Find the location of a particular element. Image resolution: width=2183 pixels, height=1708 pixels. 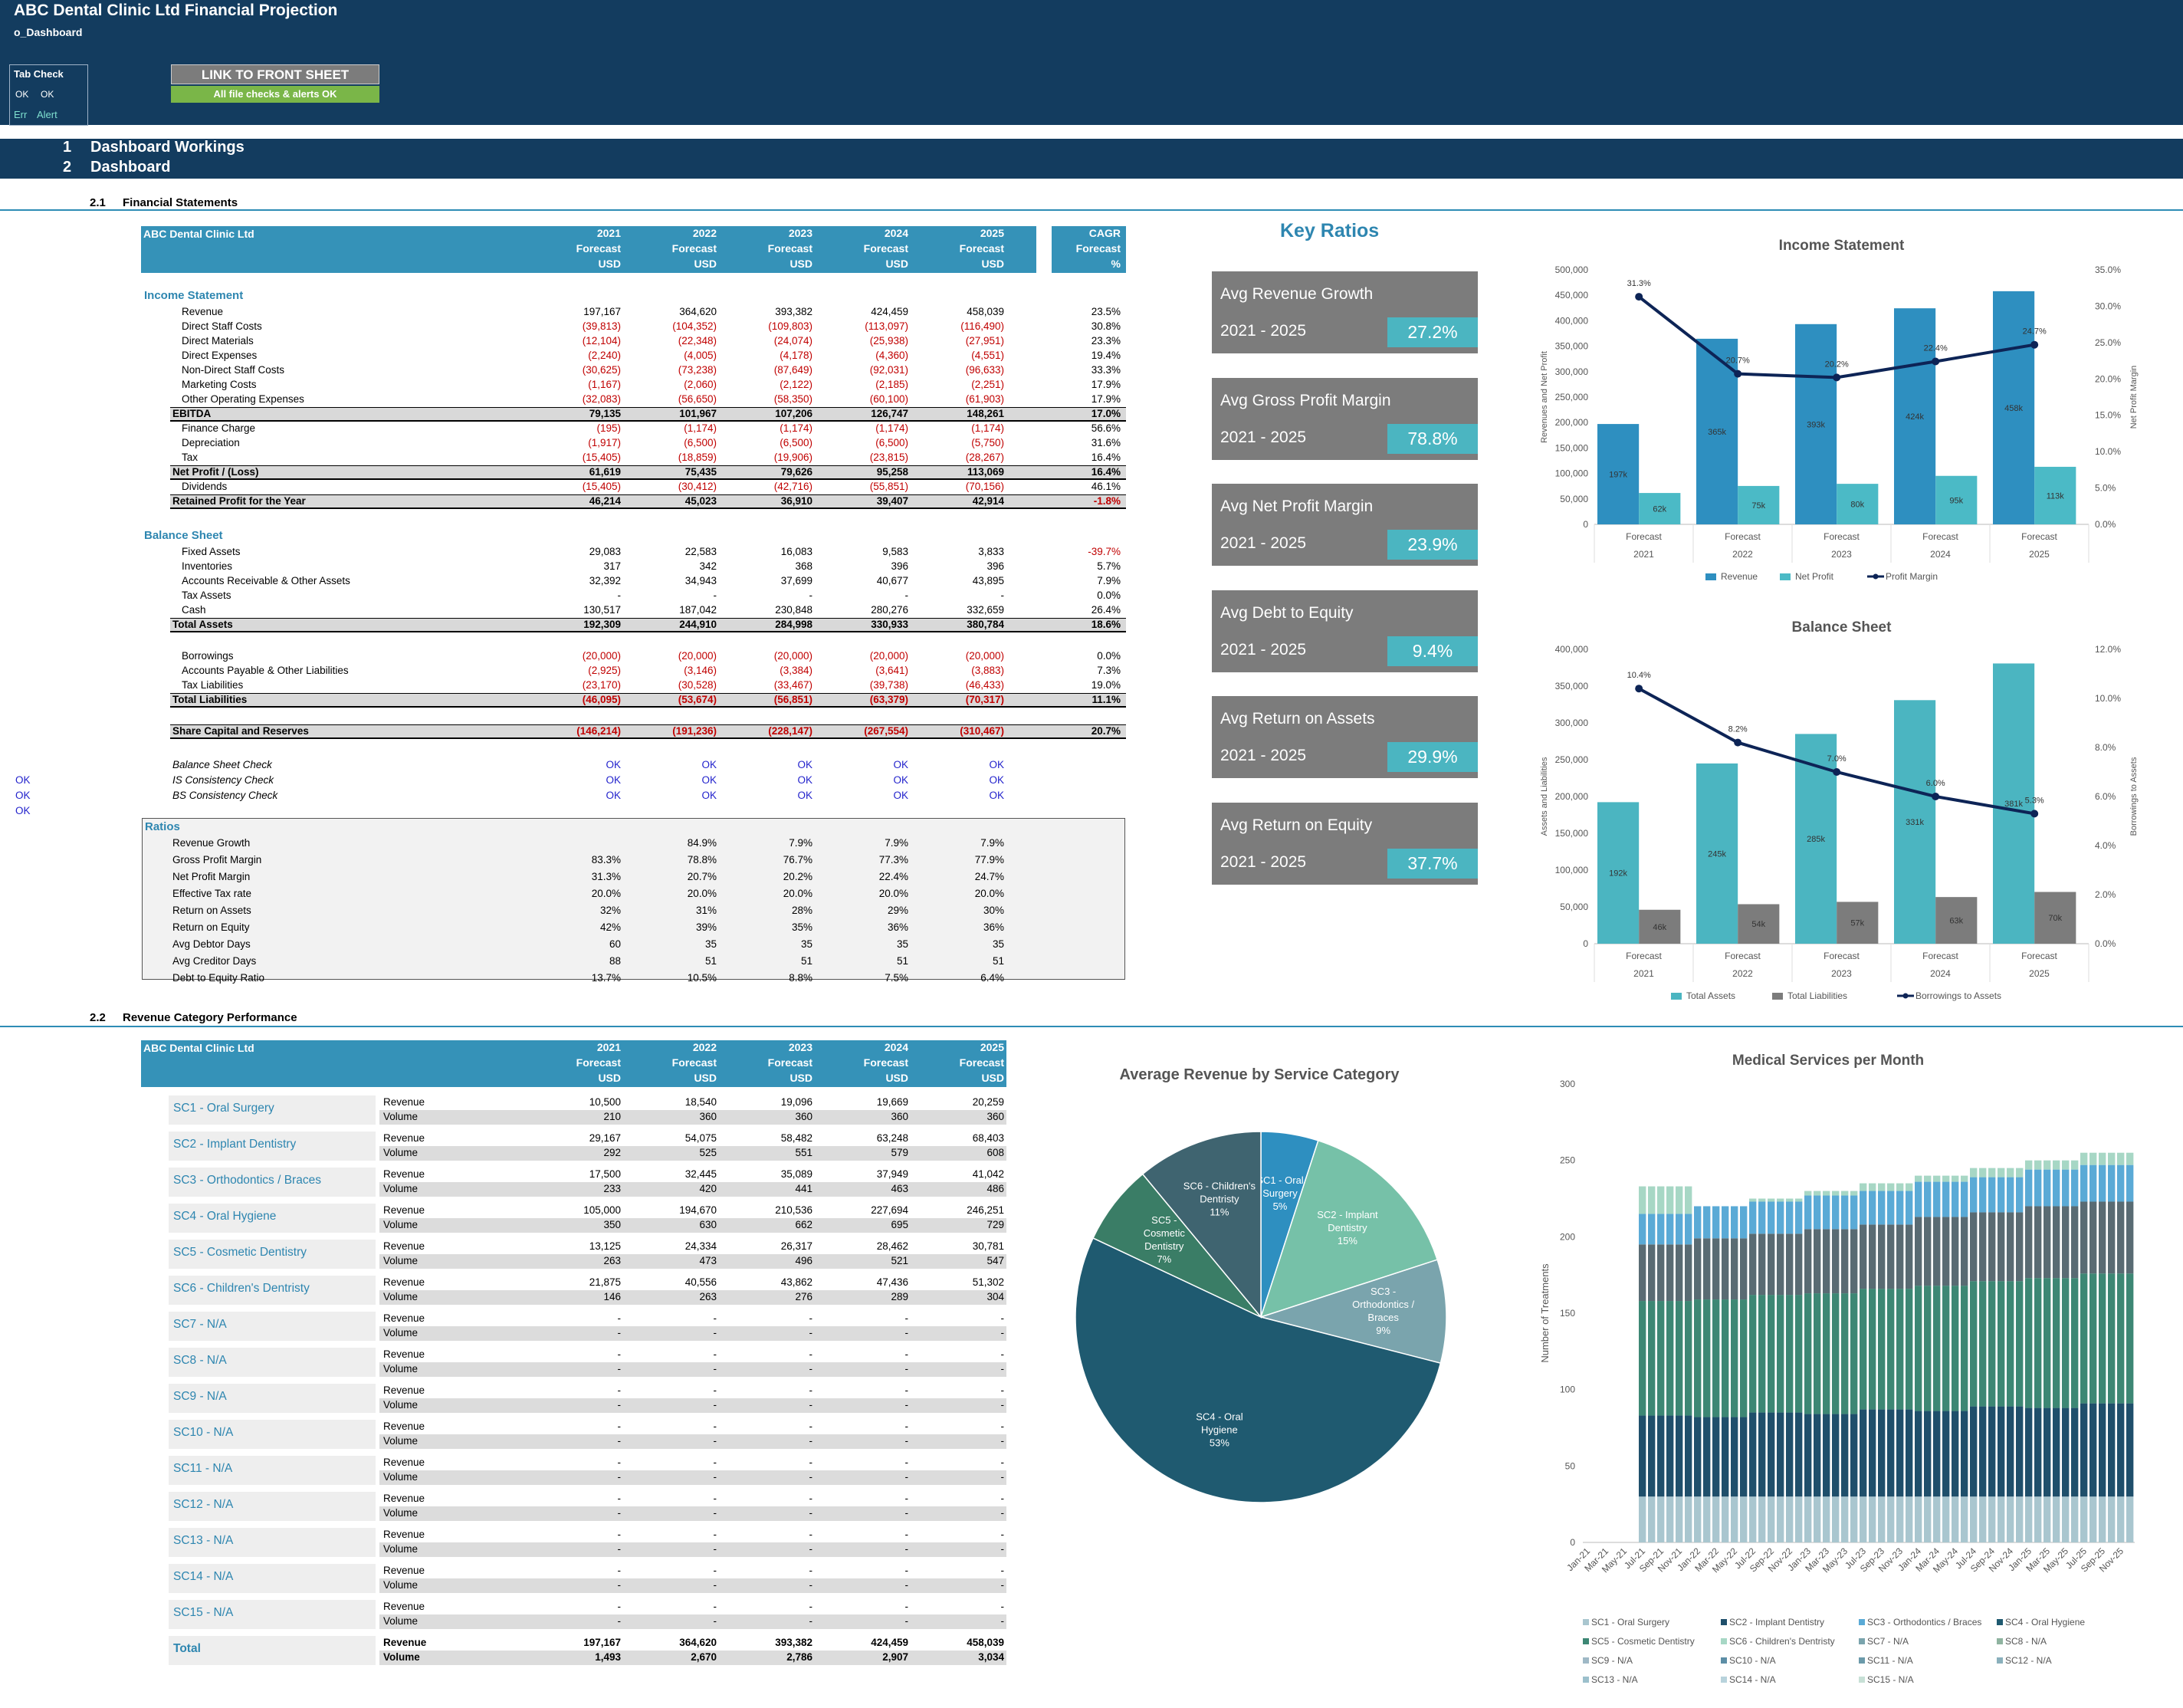

y-tick-label: 400,000 is located at coordinates (1572, 320).